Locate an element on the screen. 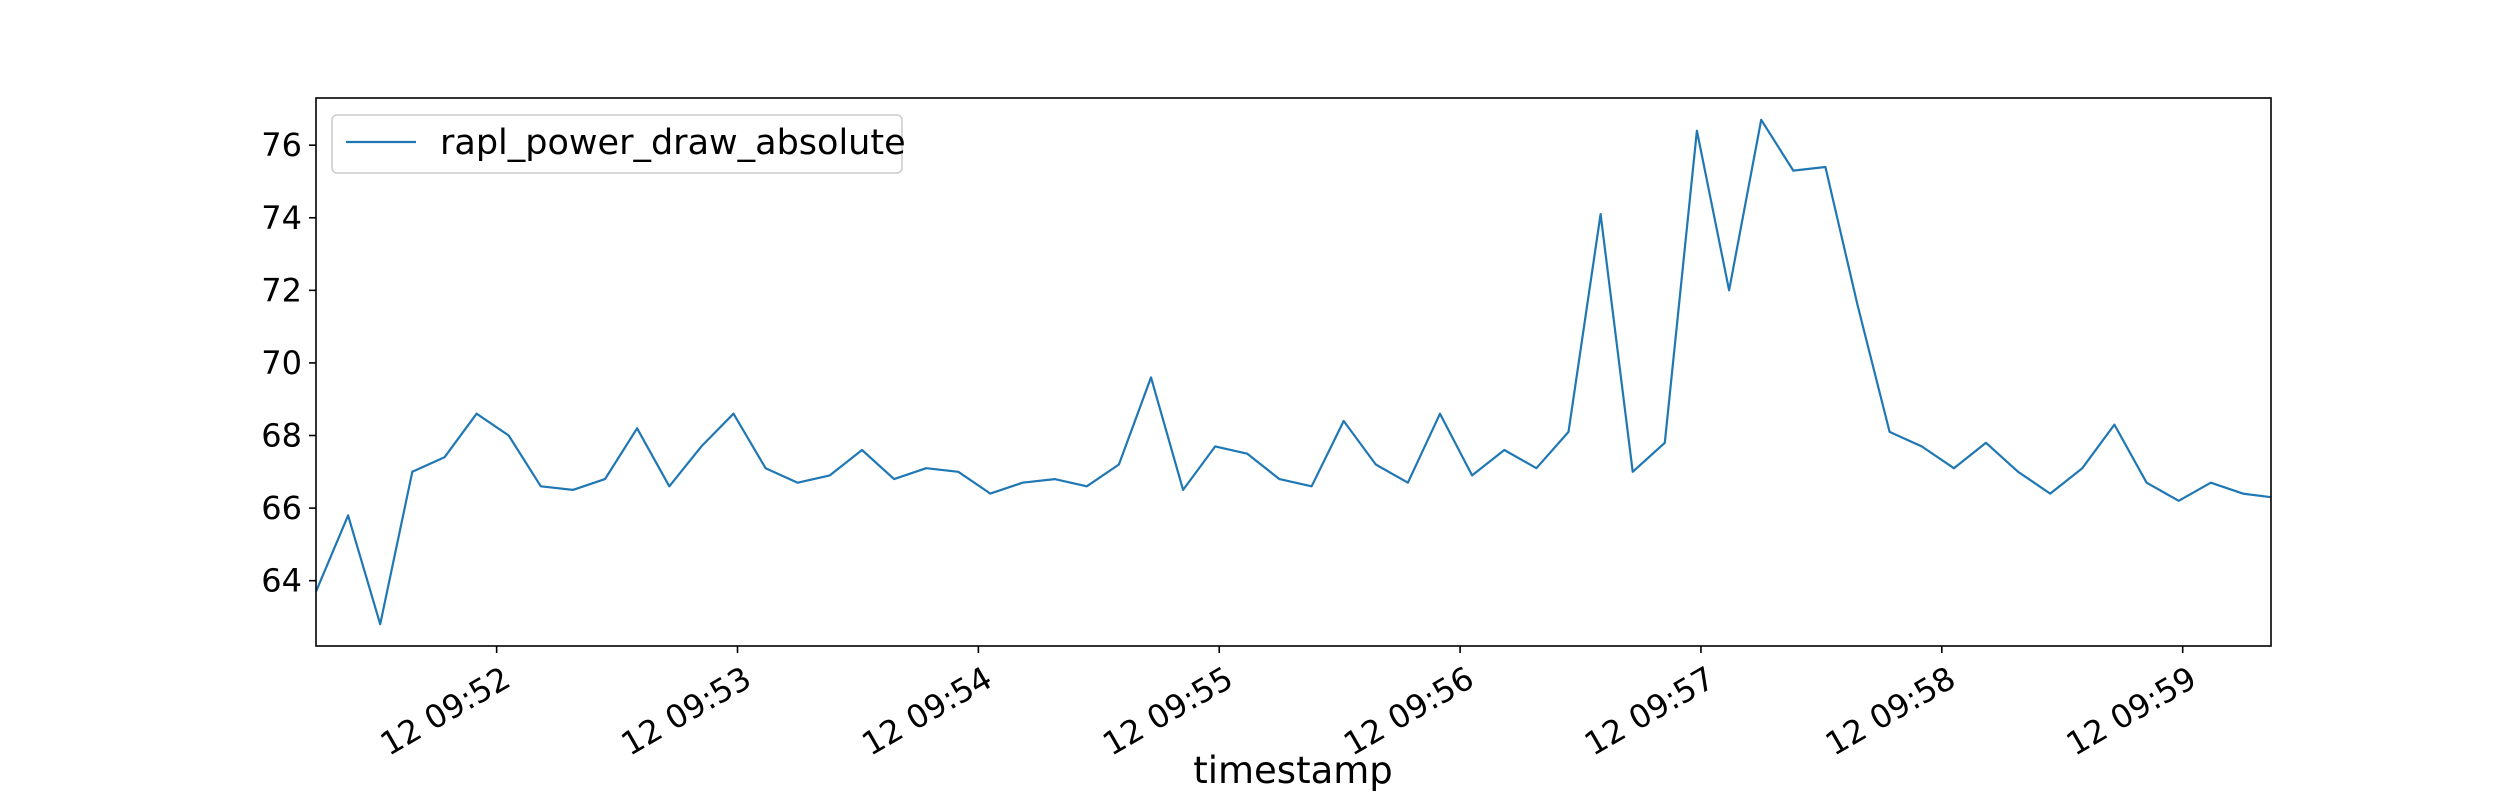 Image resolution: width=2500 pixels, height=800 pixels. y-tick-label: 70 is located at coordinates (281, 363).